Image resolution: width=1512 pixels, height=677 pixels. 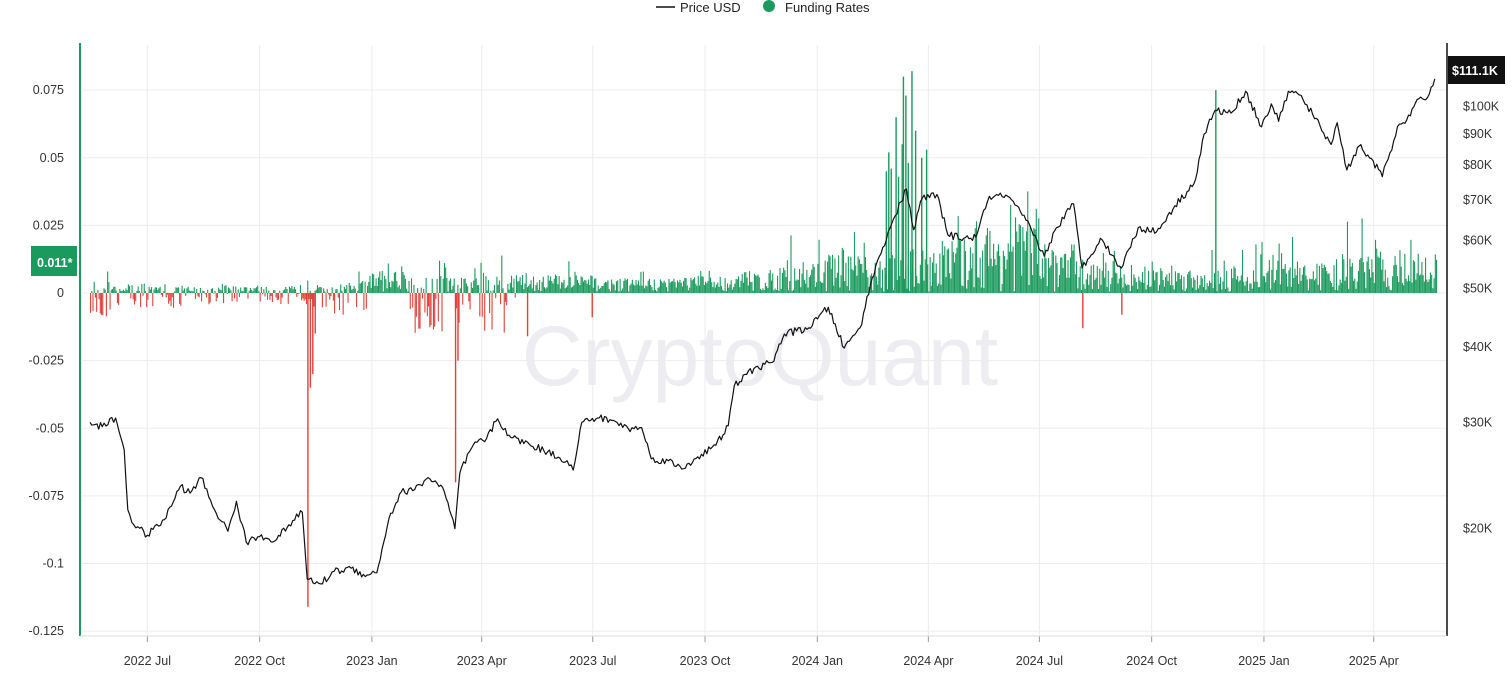 What do you see at coordinates (928, 661) in the screenshot?
I see `x-axis-tick-label: 2024 Apr` at bounding box center [928, 661].